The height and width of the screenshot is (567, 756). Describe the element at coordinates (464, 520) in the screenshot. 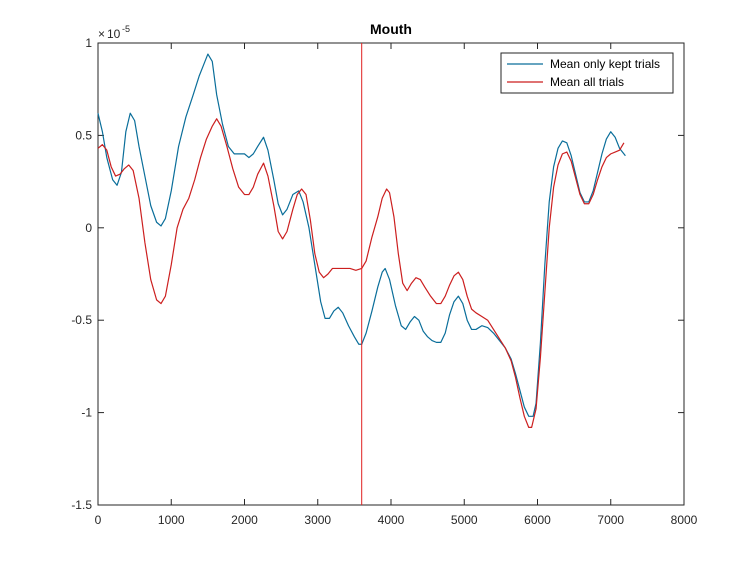

I see `x-tick-label: 5000` at that location.